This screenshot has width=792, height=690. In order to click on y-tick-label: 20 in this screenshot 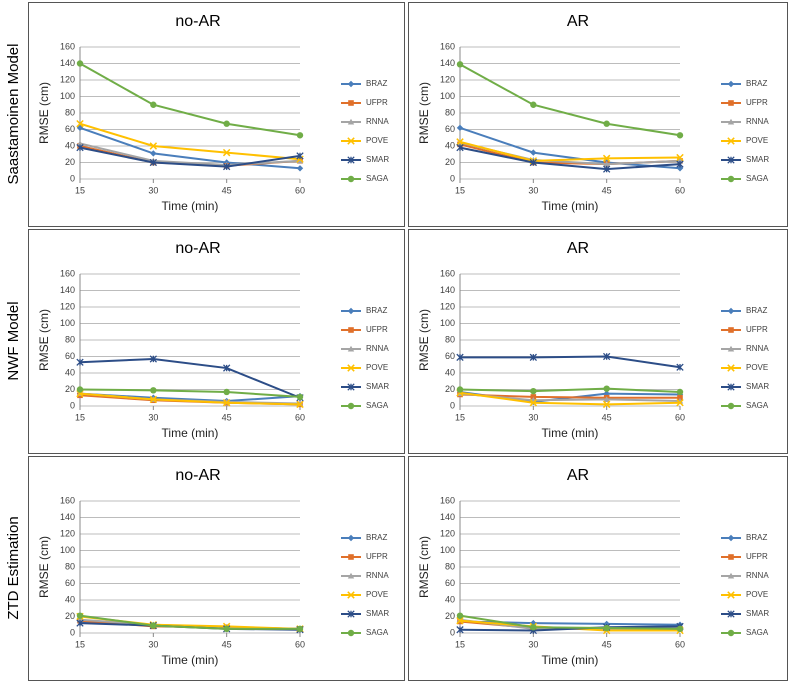, I will do `click(70, 162)`.